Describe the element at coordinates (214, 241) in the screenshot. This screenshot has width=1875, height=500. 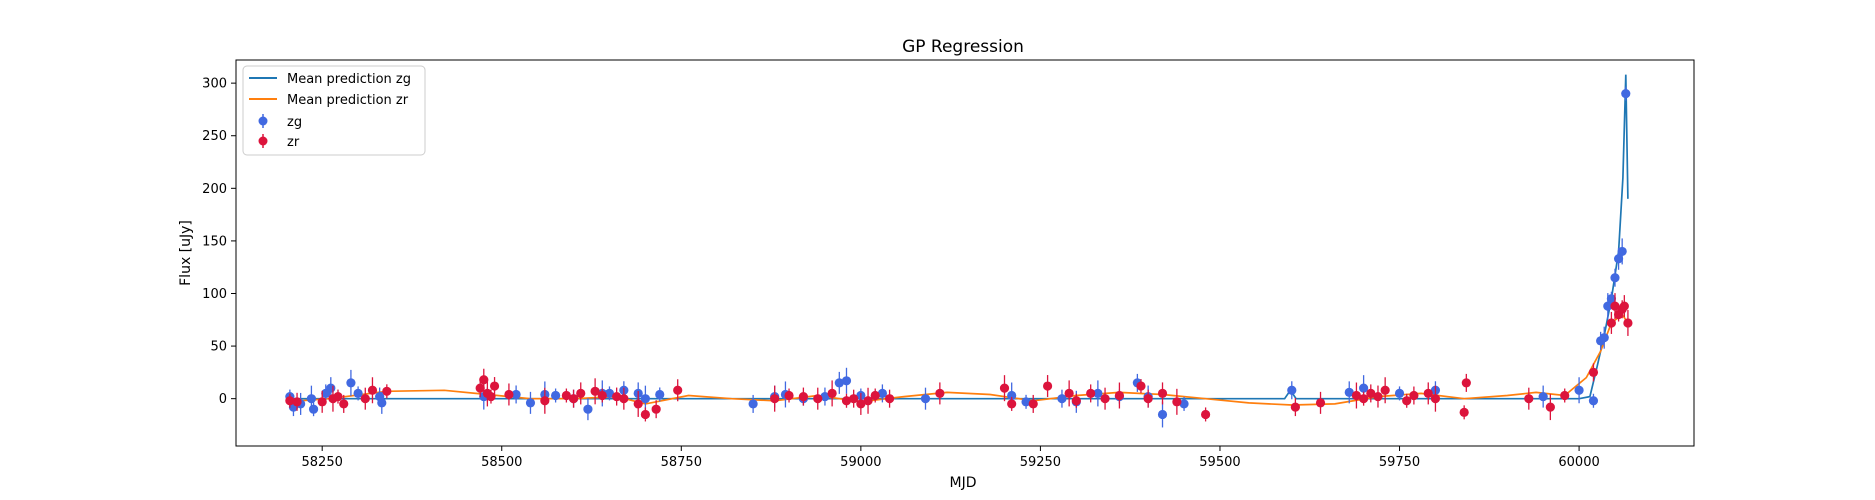
I see `y-tick-label: 150` at that location.